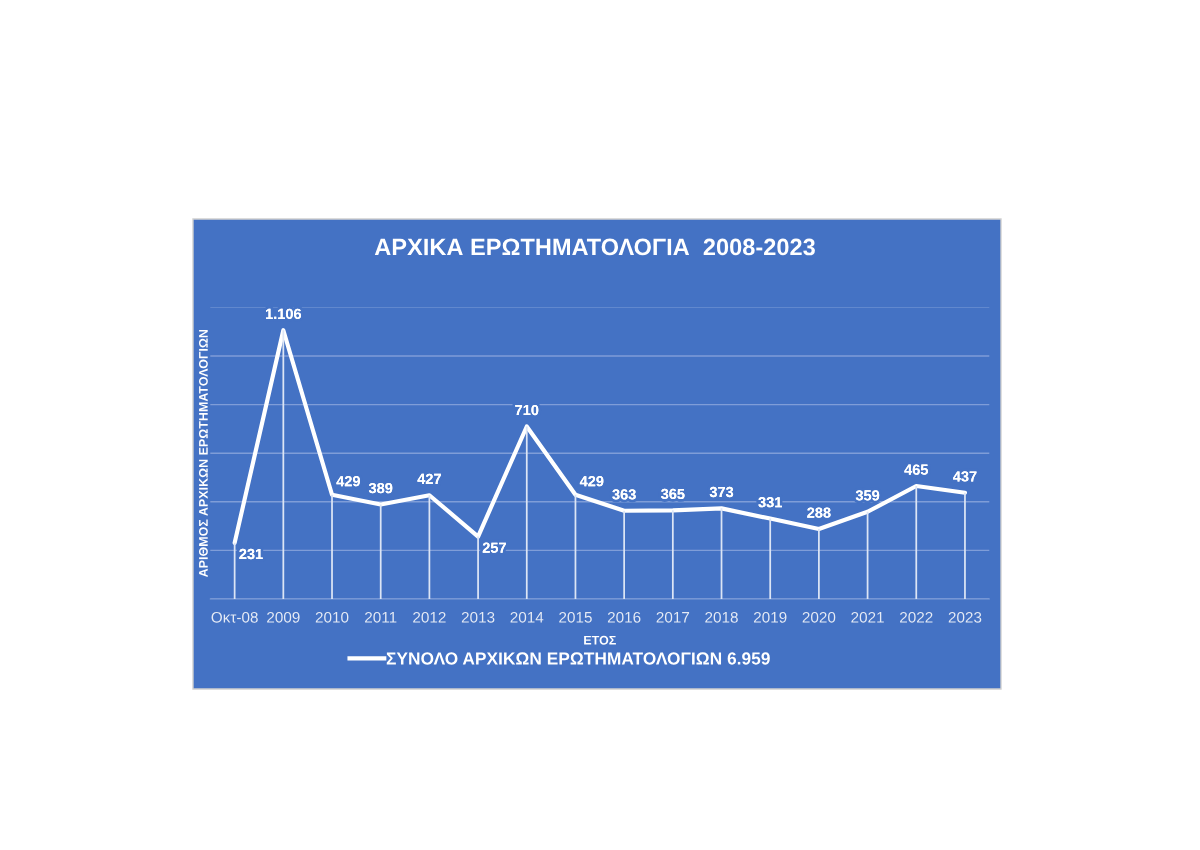  I want to click on x-tick-label: 2014, so click(527, 617).